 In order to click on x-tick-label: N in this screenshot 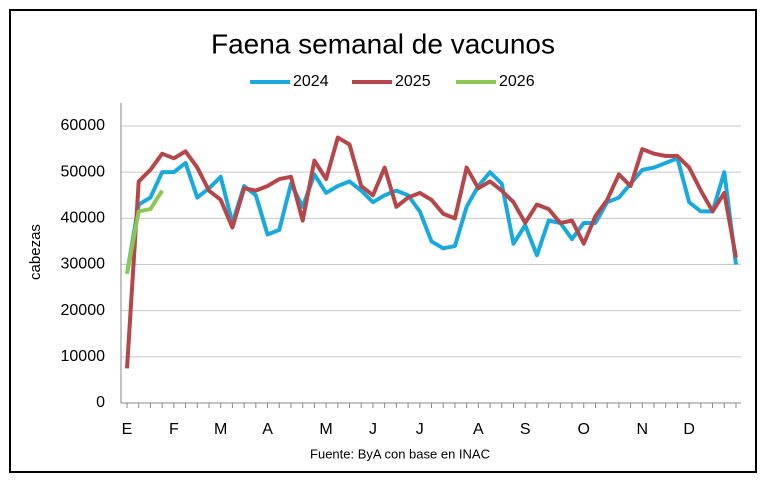, I will do `click(643, 429)`.